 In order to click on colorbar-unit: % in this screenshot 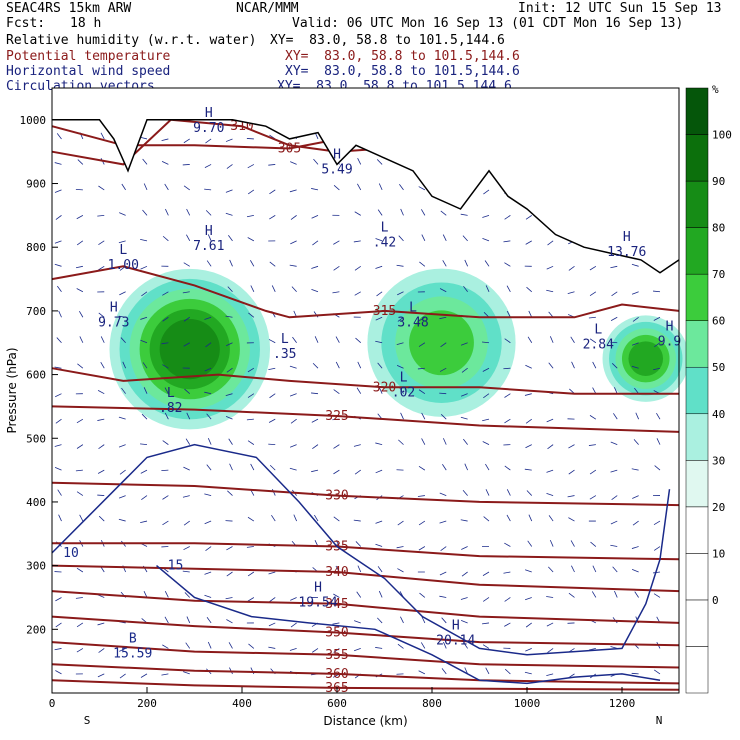, I will do `click(715, 89)`.